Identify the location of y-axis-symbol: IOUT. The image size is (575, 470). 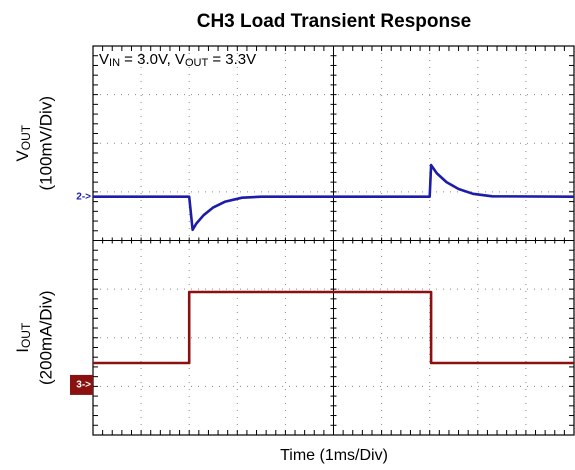
(23, 337).